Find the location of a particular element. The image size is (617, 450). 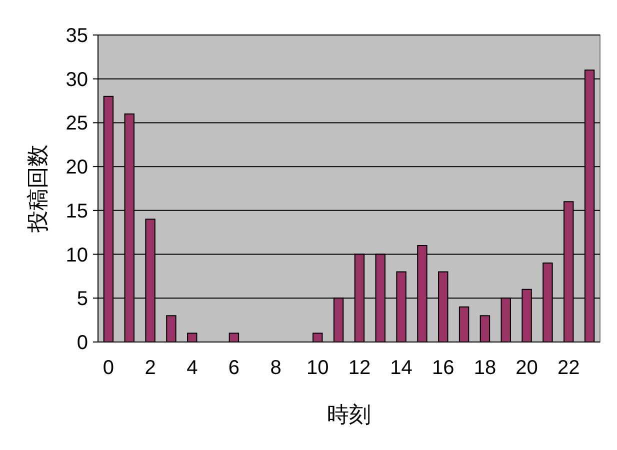

x-tick-label: 6 is located at coordinates (234, 368).